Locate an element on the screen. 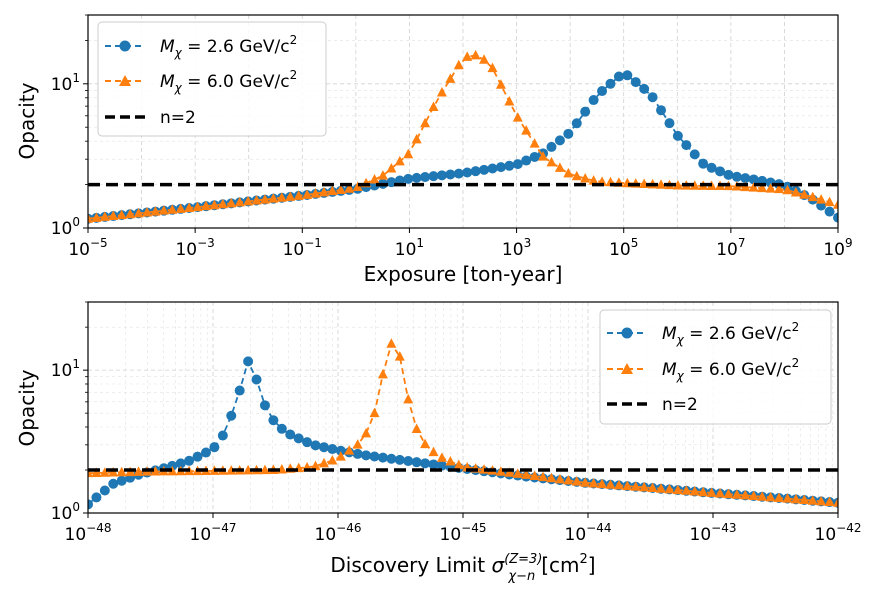  x-tick-label: 10⁻⁴⁵ is located at coordinates (463, 533).